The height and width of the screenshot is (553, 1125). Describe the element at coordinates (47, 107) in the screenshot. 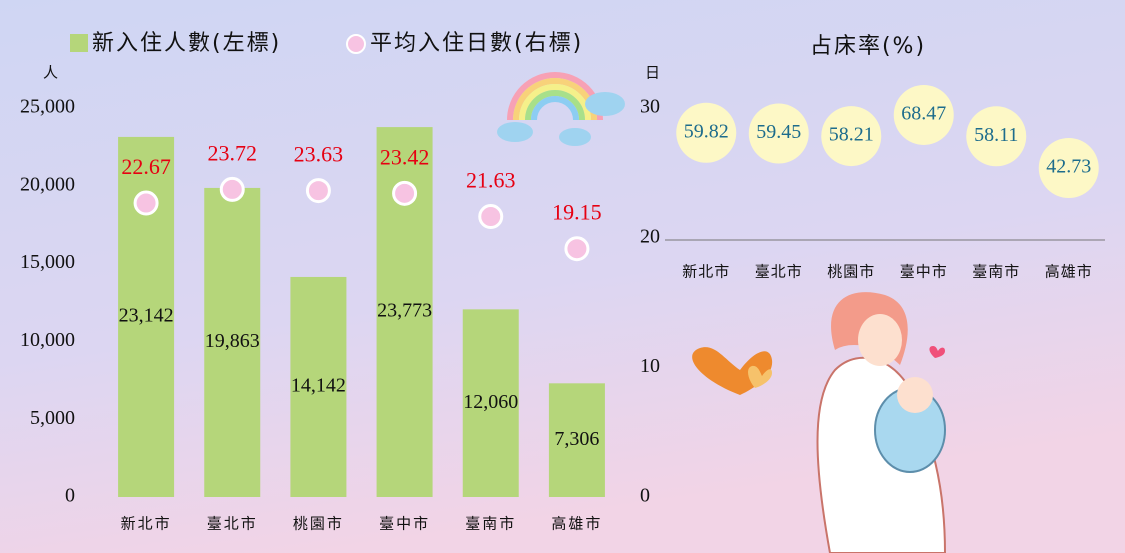

I see `y-tick-label: 25,000` at that location.